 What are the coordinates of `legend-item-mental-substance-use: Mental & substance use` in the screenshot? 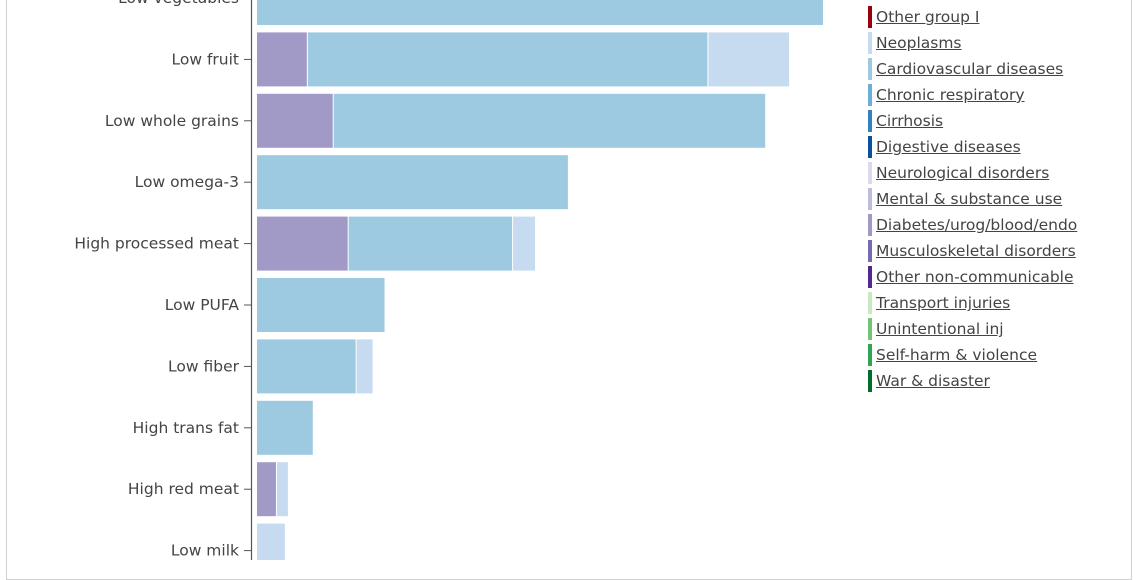 It's located at (972, 199).